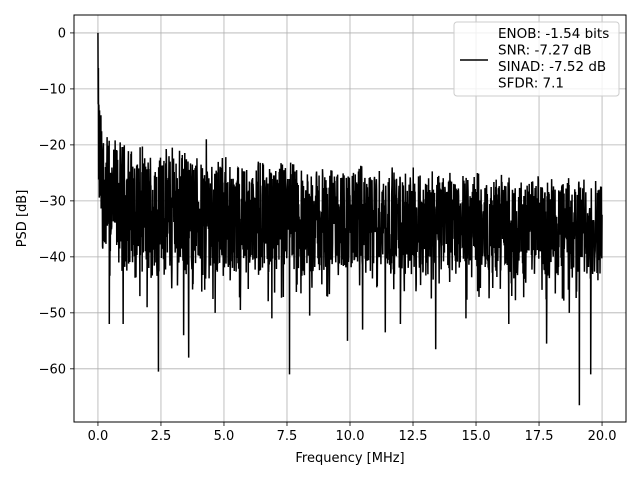  What do you see at coordinates (602, 436) in the screenshot?
I see `x-tick-label: 20.0` at bounding box center [602, 436].